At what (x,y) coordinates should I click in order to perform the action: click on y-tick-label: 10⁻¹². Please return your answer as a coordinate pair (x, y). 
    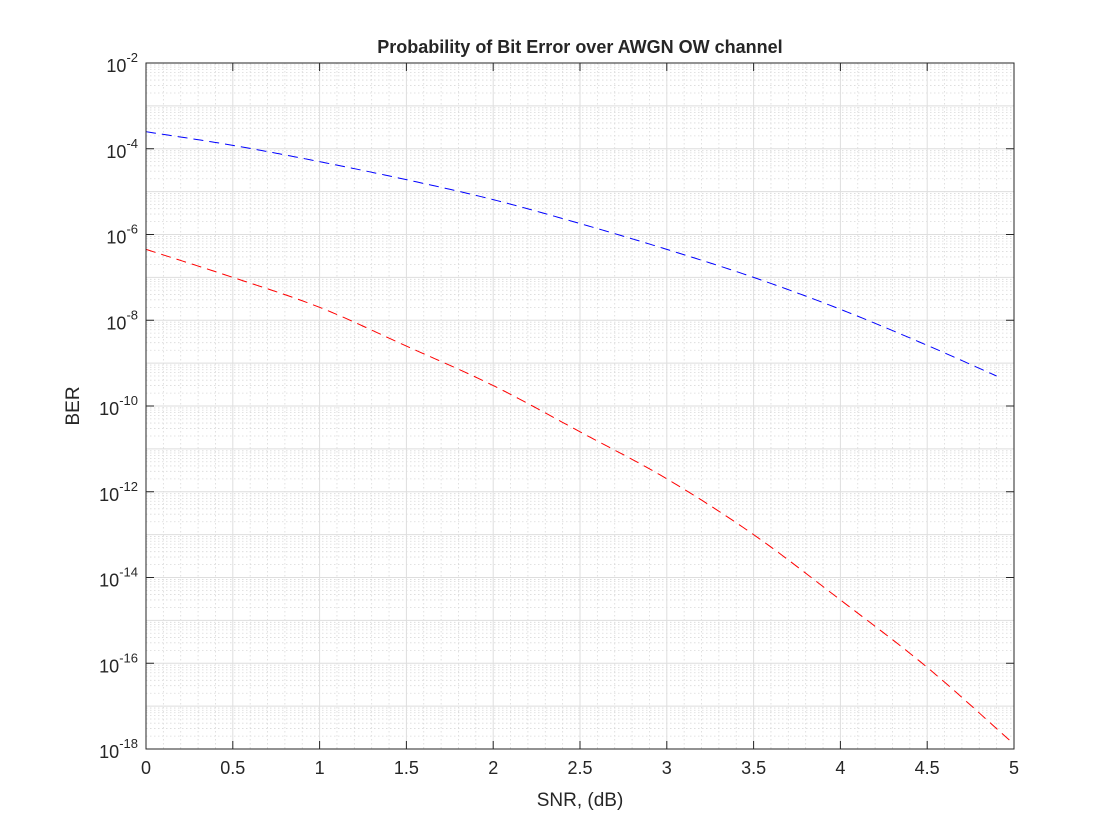
    Looking at the image, I should click on (118, 492).